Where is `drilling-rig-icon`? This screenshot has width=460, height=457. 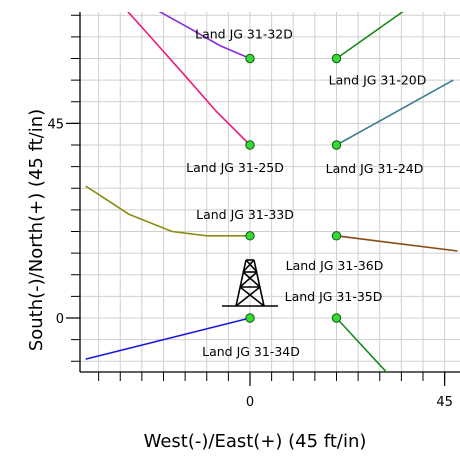 drilling-rig-icon is located at coordinates (250, 283).